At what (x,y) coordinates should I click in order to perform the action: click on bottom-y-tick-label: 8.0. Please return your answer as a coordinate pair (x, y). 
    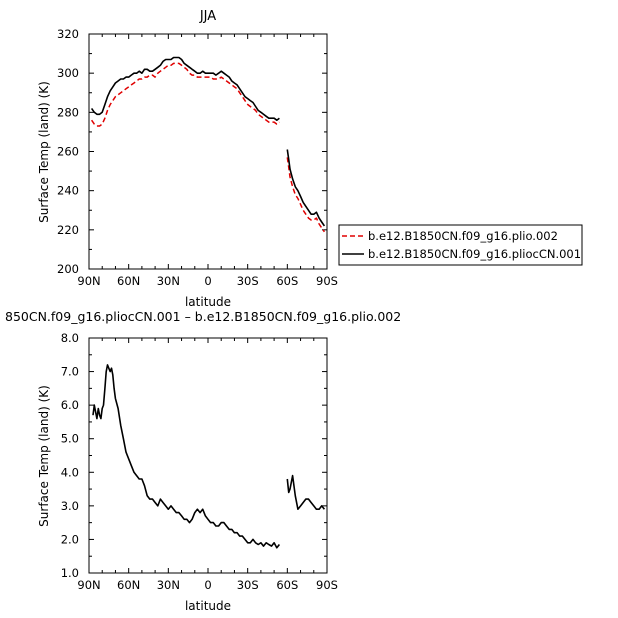
    Looking at the image, I should click on (70, 338).